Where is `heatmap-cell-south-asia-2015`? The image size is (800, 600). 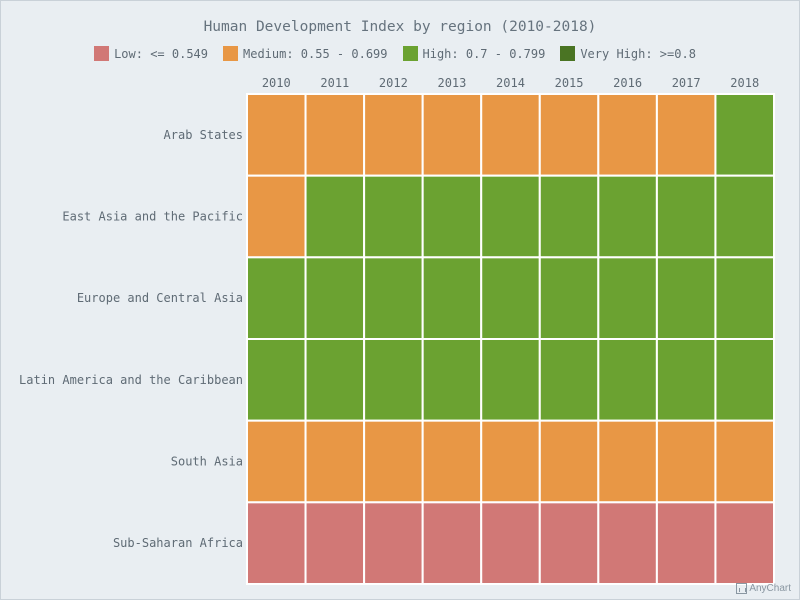
heatmap-cell-south-asia-2015 is located at coordinates (569, 461).